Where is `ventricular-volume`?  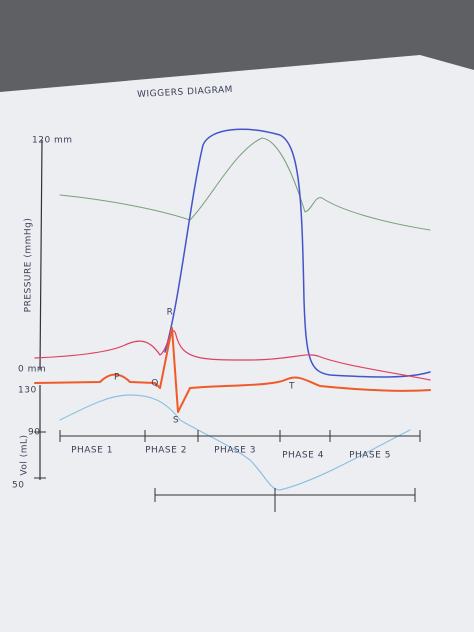
ventricular-volume is located at coordinates (235, 442).